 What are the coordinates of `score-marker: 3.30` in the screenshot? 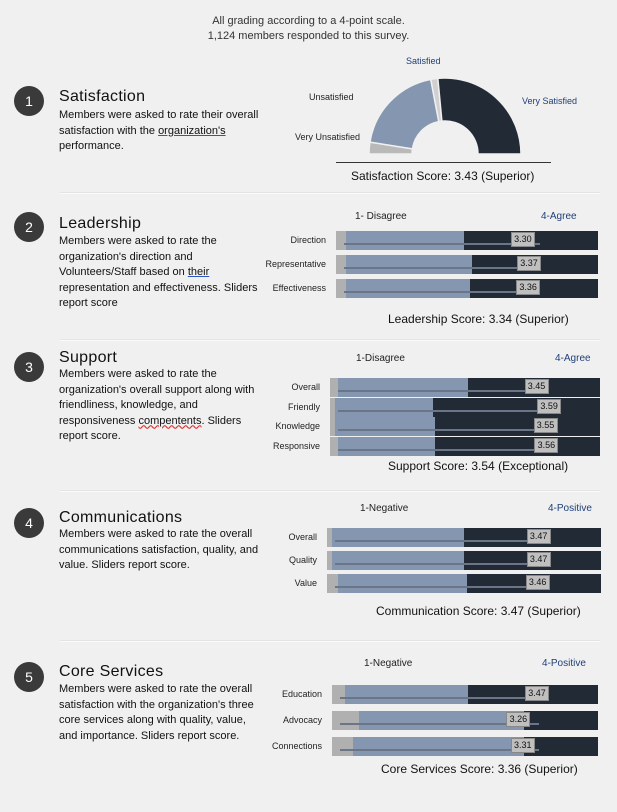 It's located at (522, 239).